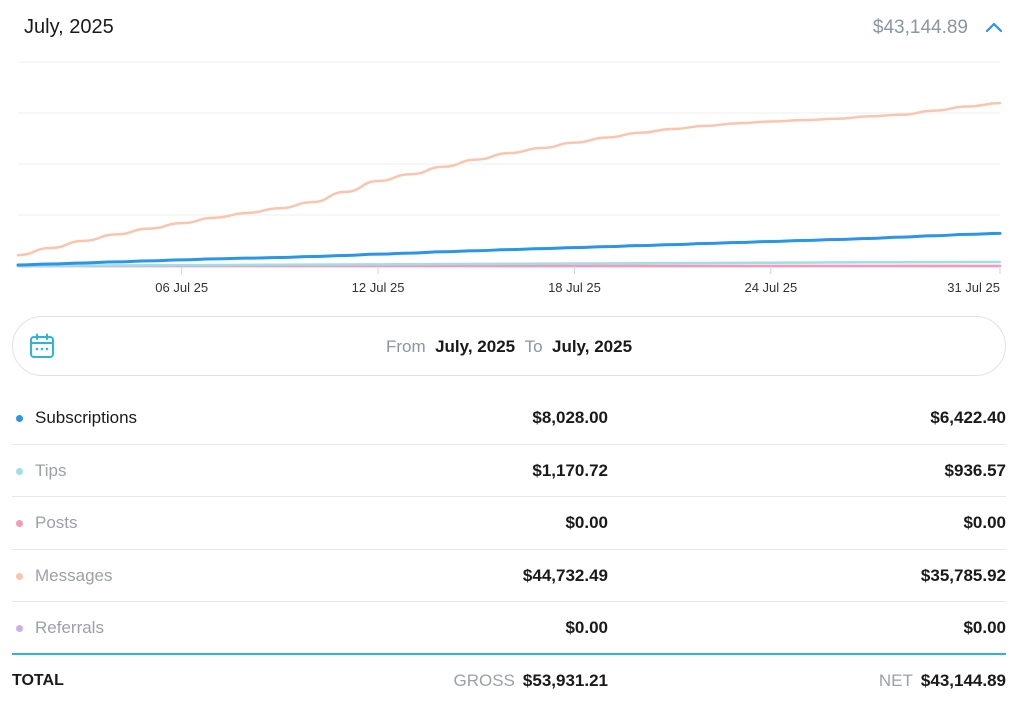  What do you see at coordinates (770, 287) in the screenshot?
I see `x-tick-label: 24 Jul 25` at bounding box center [770, 287].